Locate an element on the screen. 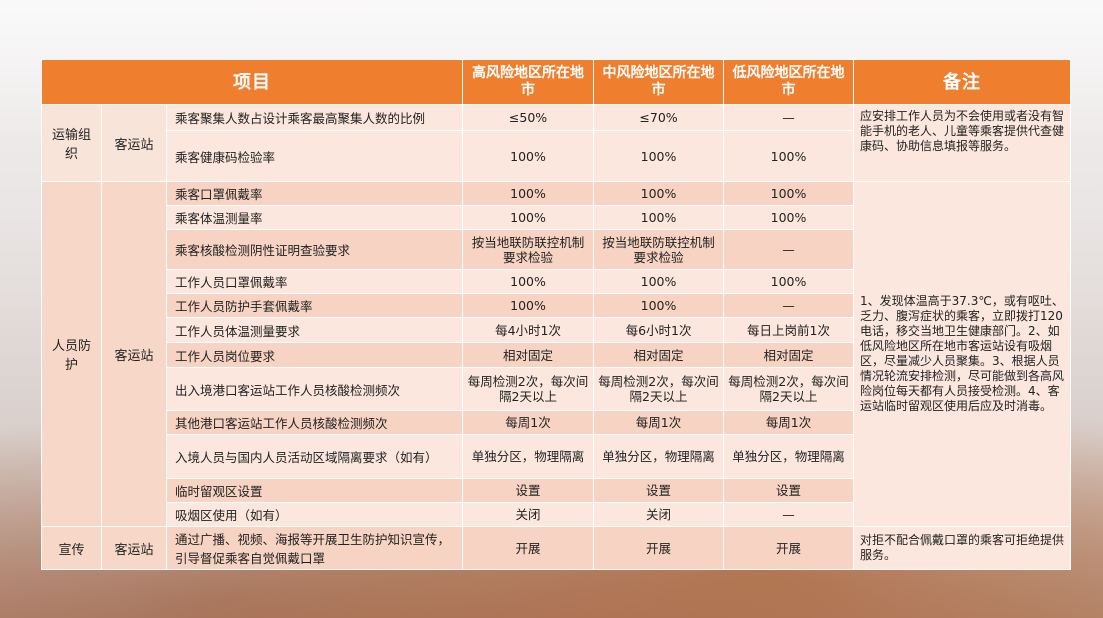 Image resolution: width=1103 pixels, height=618 pixels. row-mid: 开展 is located at coordinates (659, 548).